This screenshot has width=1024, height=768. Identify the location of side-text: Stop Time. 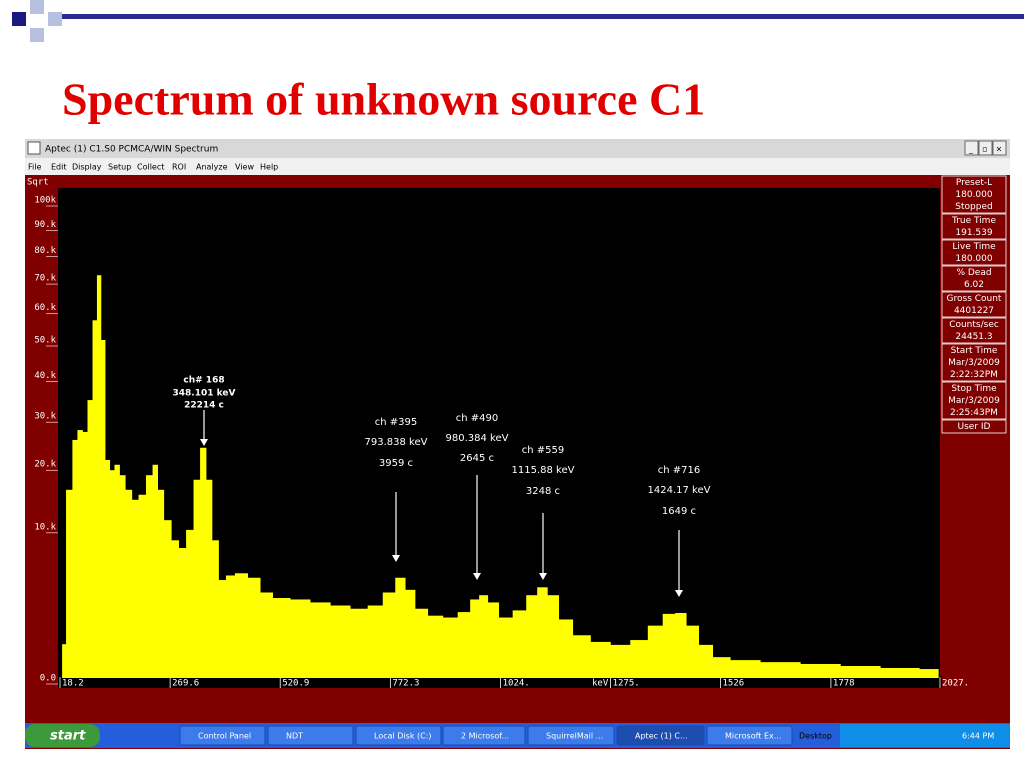
(974, 389).